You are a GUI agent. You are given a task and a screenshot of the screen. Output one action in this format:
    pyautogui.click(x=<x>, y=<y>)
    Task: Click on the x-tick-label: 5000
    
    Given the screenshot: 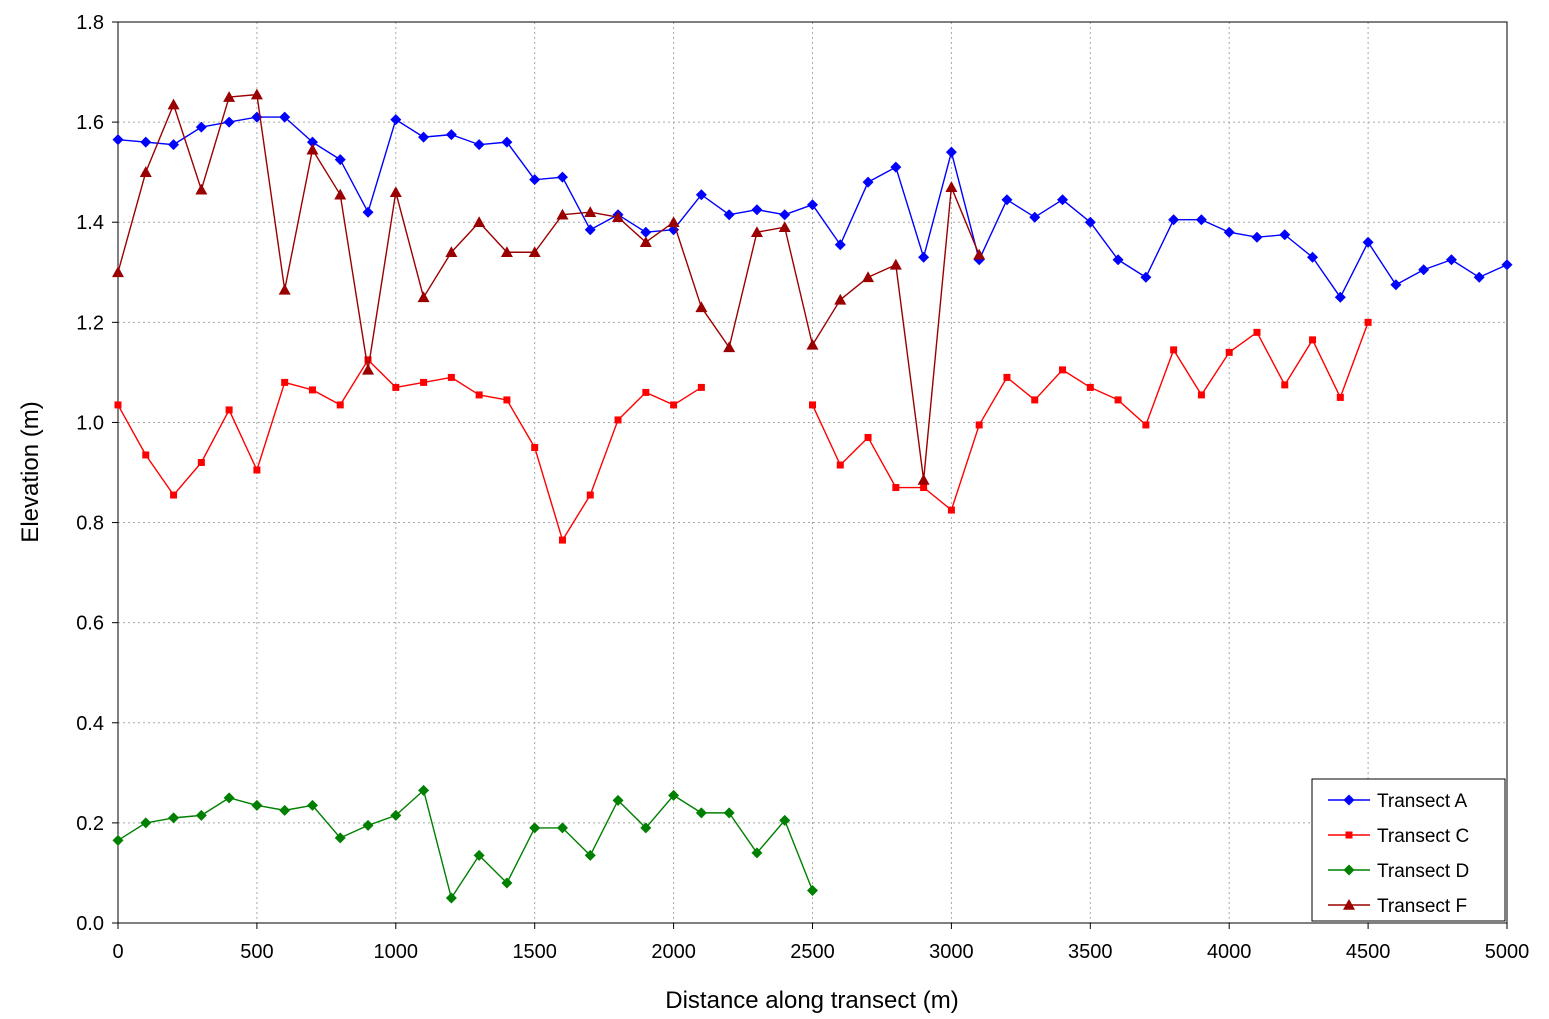 What is the action you would take?
    pyautogui.click(x=1507, y=952)
    